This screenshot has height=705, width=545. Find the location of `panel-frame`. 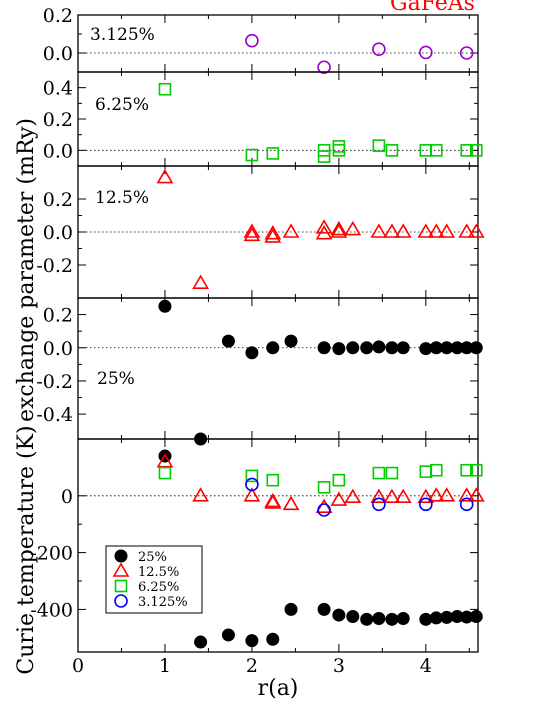

panel-frame is located at coordinates (278, 368).